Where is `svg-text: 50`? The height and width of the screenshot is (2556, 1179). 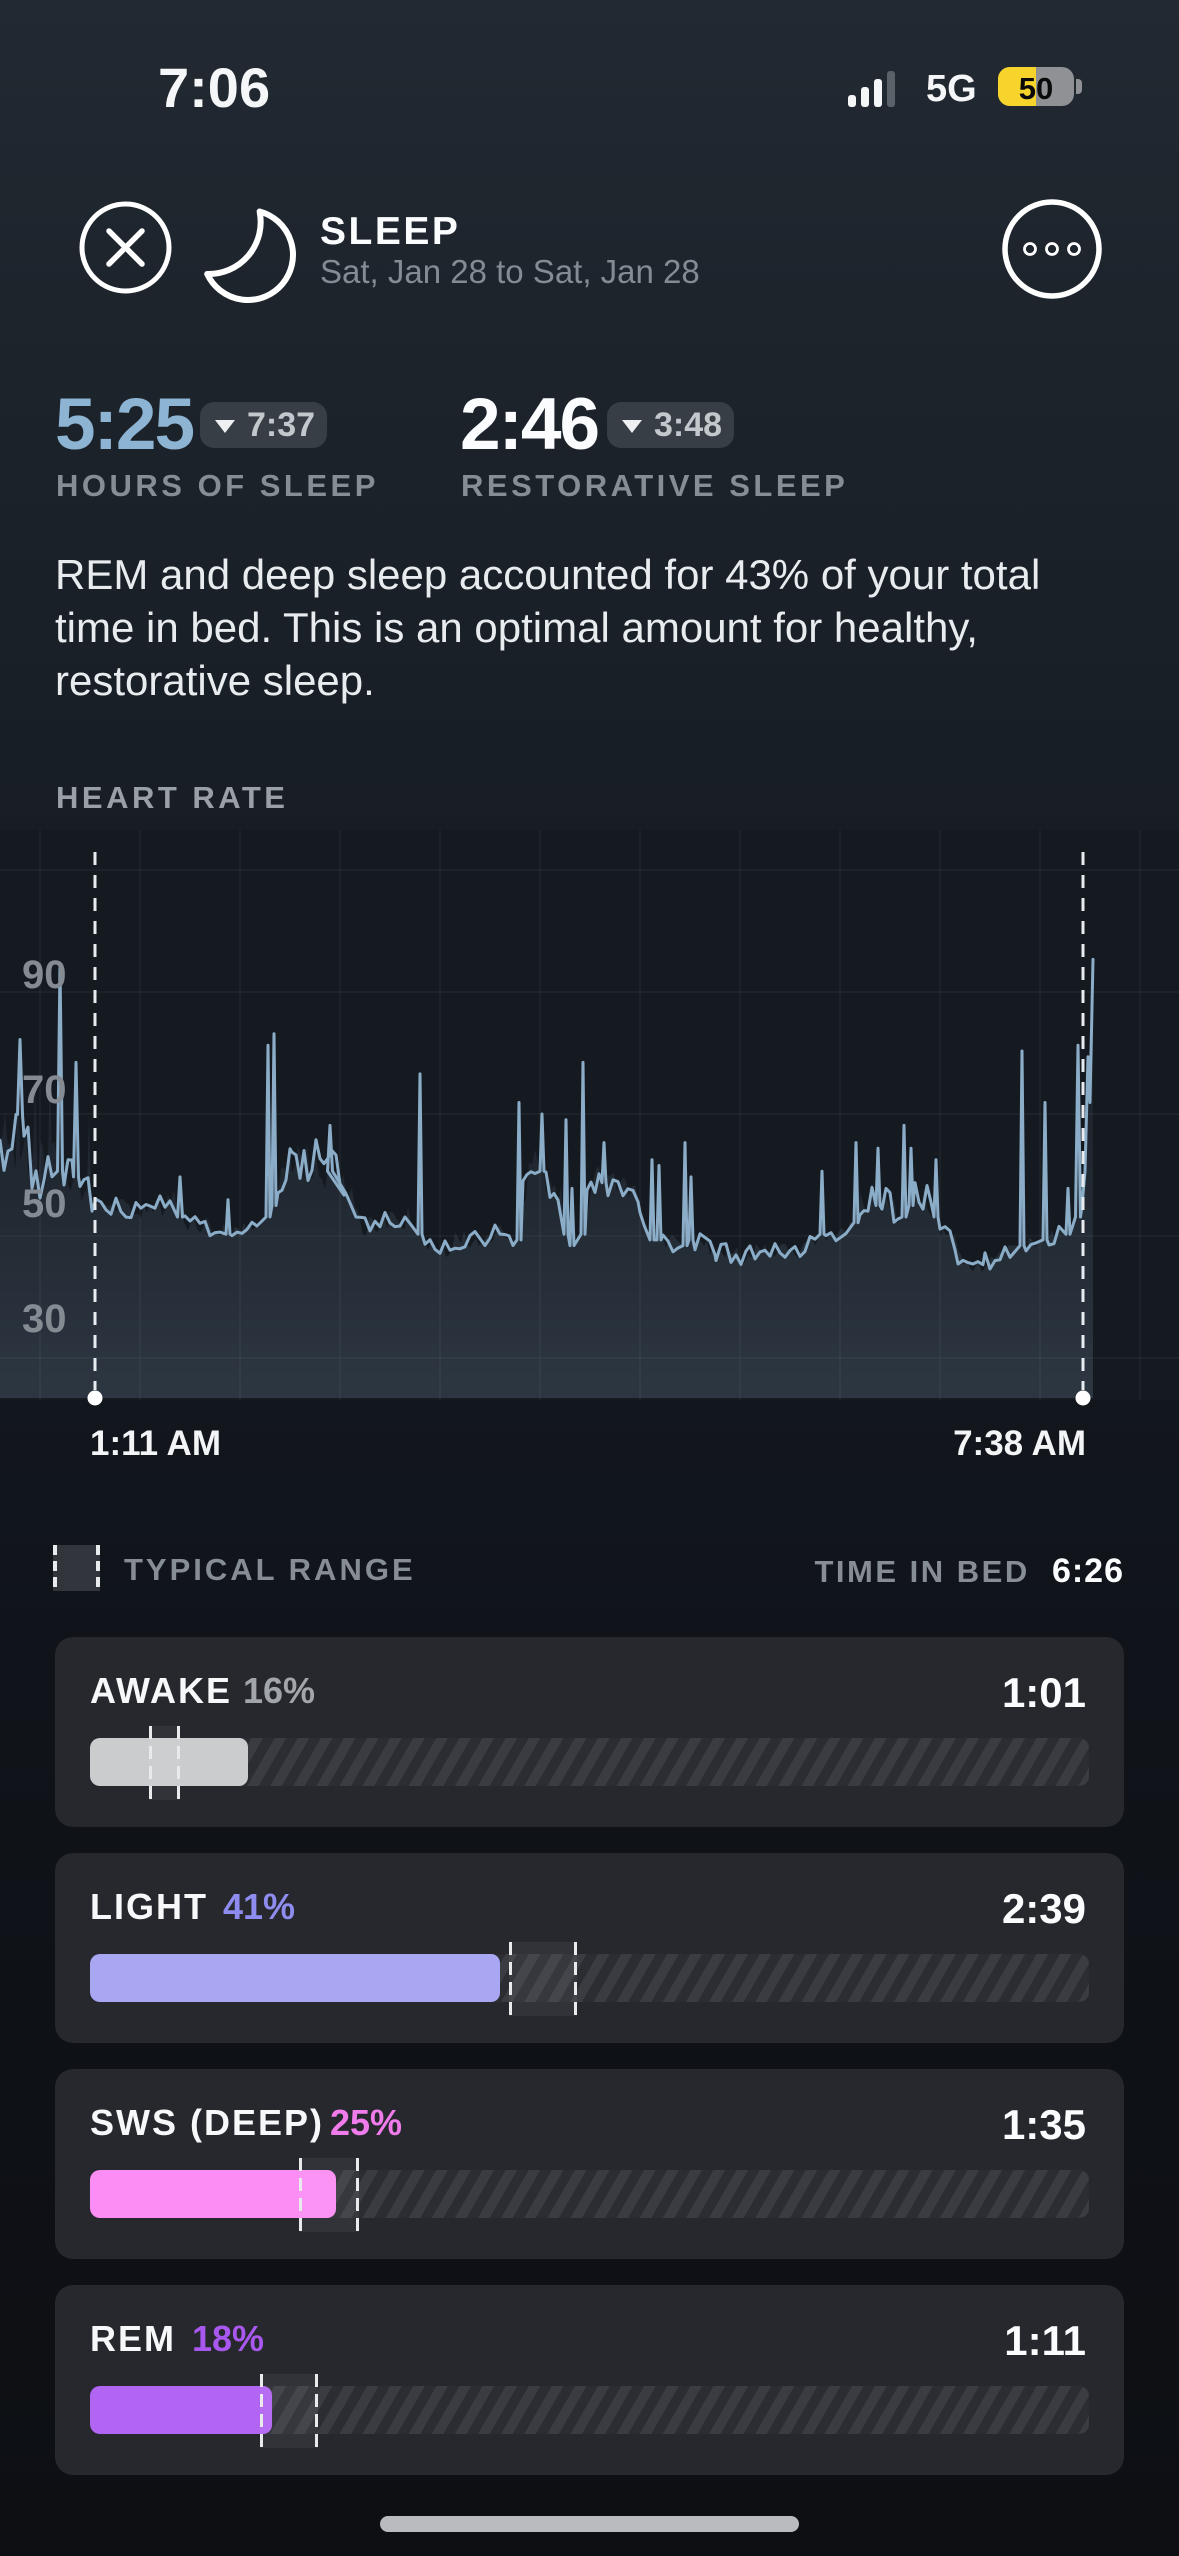 svg-text: 50 is located at coordinates (44, 1204).